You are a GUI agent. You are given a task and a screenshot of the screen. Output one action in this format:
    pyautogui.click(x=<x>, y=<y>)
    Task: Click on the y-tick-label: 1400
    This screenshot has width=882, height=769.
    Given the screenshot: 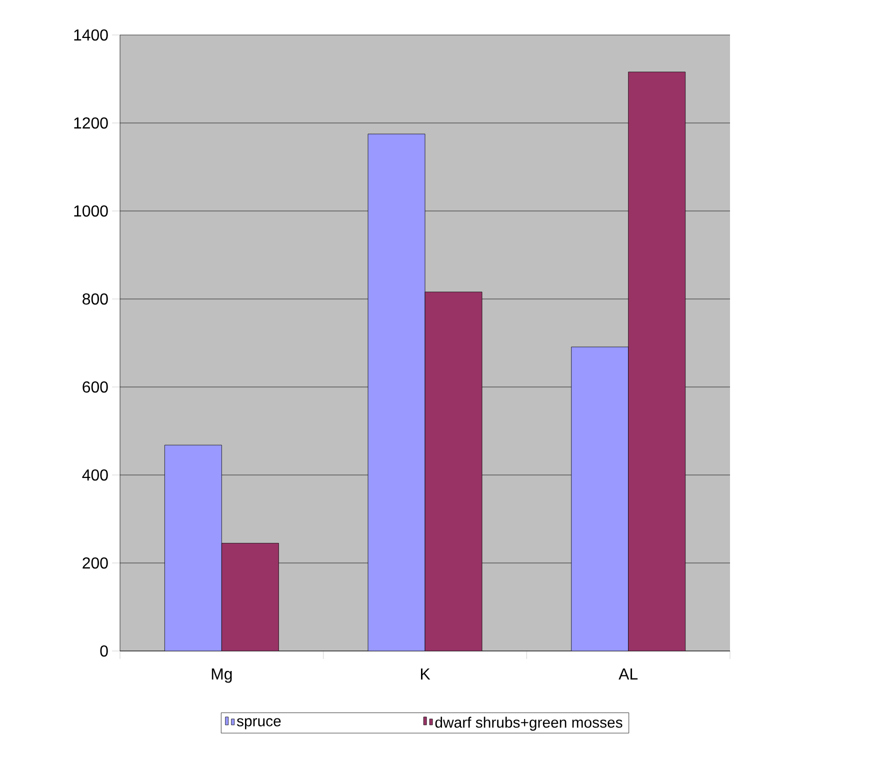 What is the action you would take?
    pyautogui.click(x=91, y=35)
    